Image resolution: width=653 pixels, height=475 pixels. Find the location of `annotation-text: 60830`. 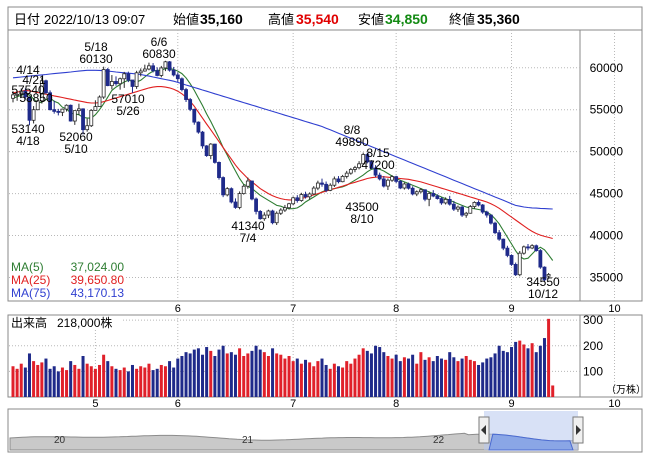

annotation-text: 60830 is located at coordinates (159, 54).